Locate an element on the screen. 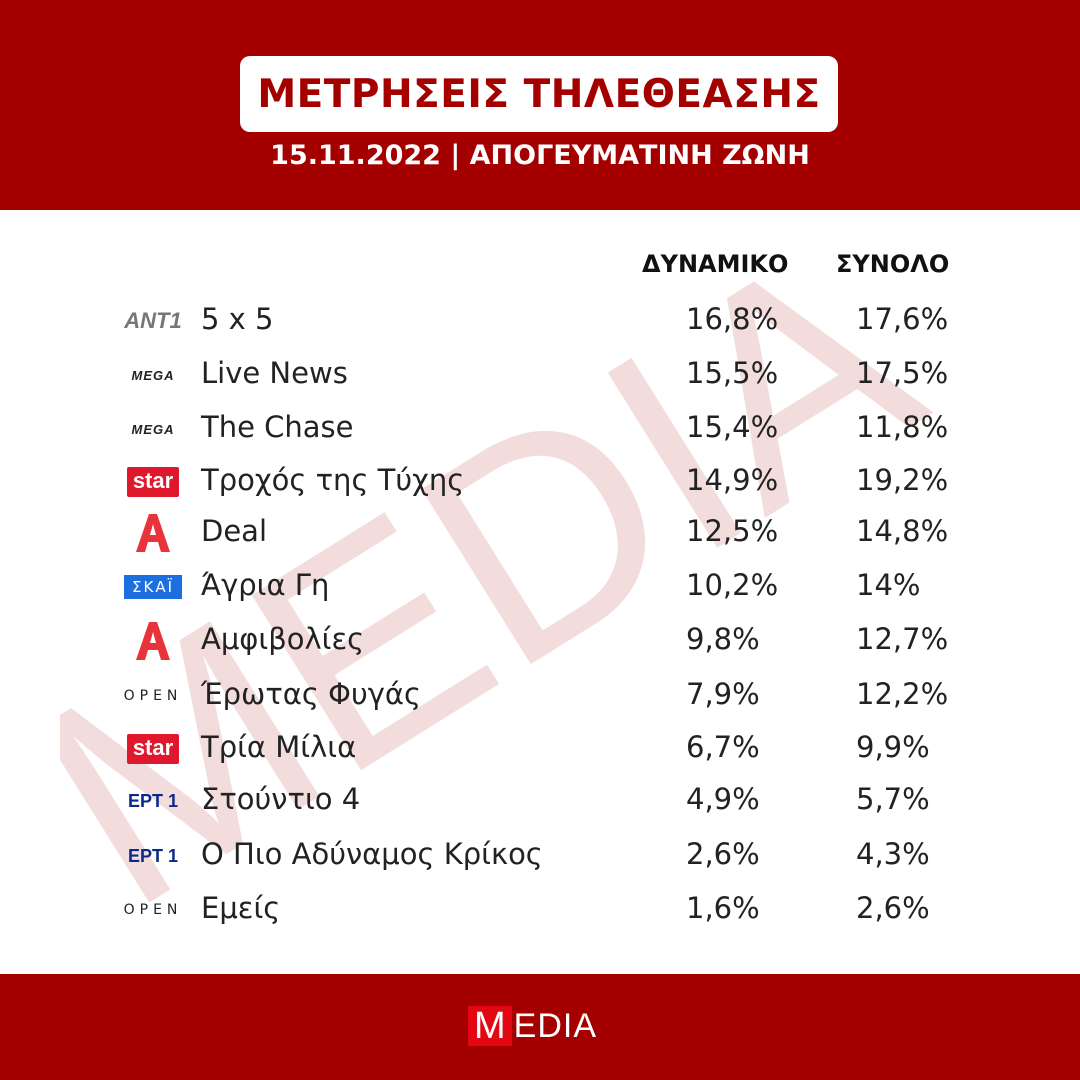 The image size is (1080, 1080). footer-banner is located at coordinates (540, 1027).